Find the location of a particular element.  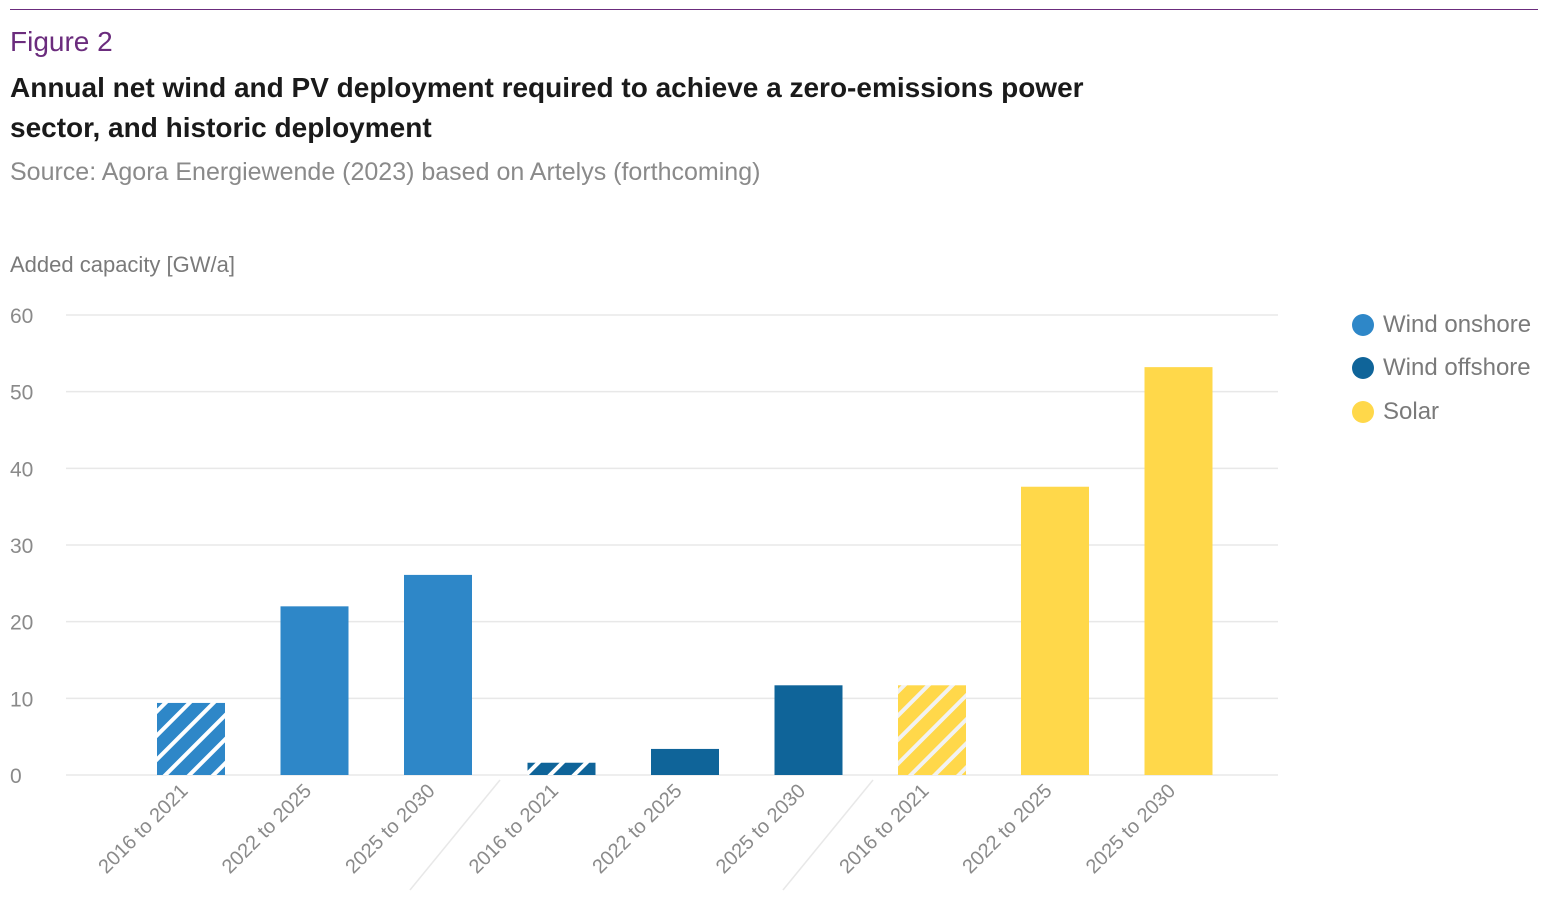

legend-swatch-wind-offshore is located at coordinates (1363, 368).